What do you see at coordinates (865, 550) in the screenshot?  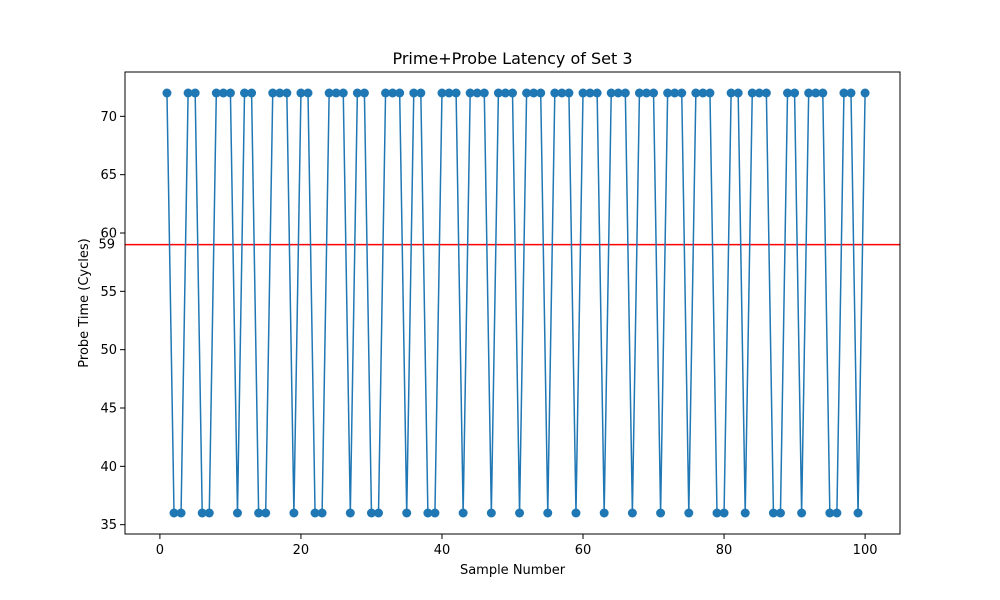 I see `x-tick-label: 100` at bounding box center [865, 550].